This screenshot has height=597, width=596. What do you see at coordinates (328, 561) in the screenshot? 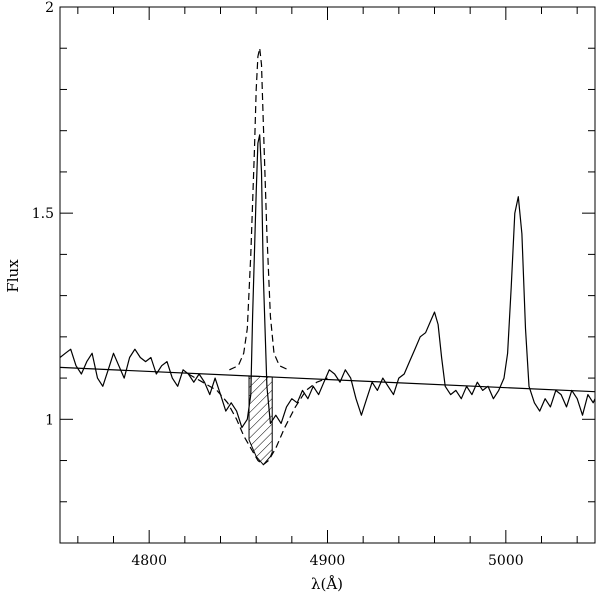
I see `x-tick-label: 4900` at bounding box center [328, 561].